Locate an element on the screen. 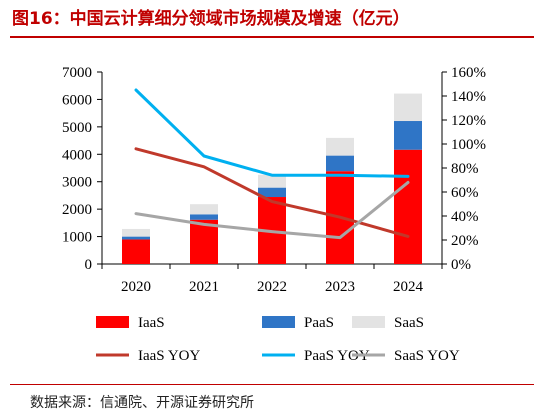  right-tick-label: 60% is located at coordinates (465, 193).